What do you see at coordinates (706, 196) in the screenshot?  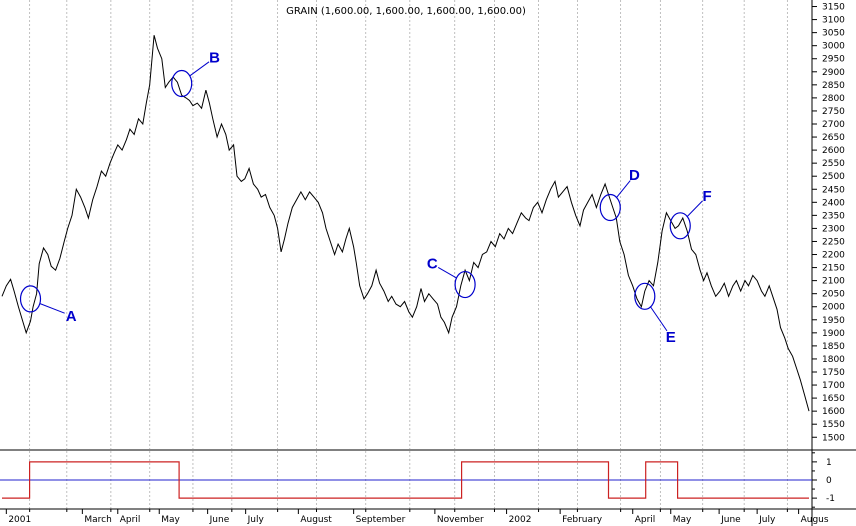 I see `annotation-label: F` at bounding box center [706, 196].